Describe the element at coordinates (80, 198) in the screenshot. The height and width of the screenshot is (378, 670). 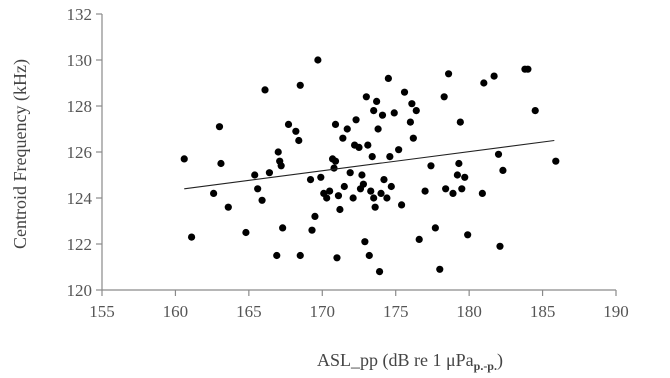
I see `y-tick-label: 124` at that location.